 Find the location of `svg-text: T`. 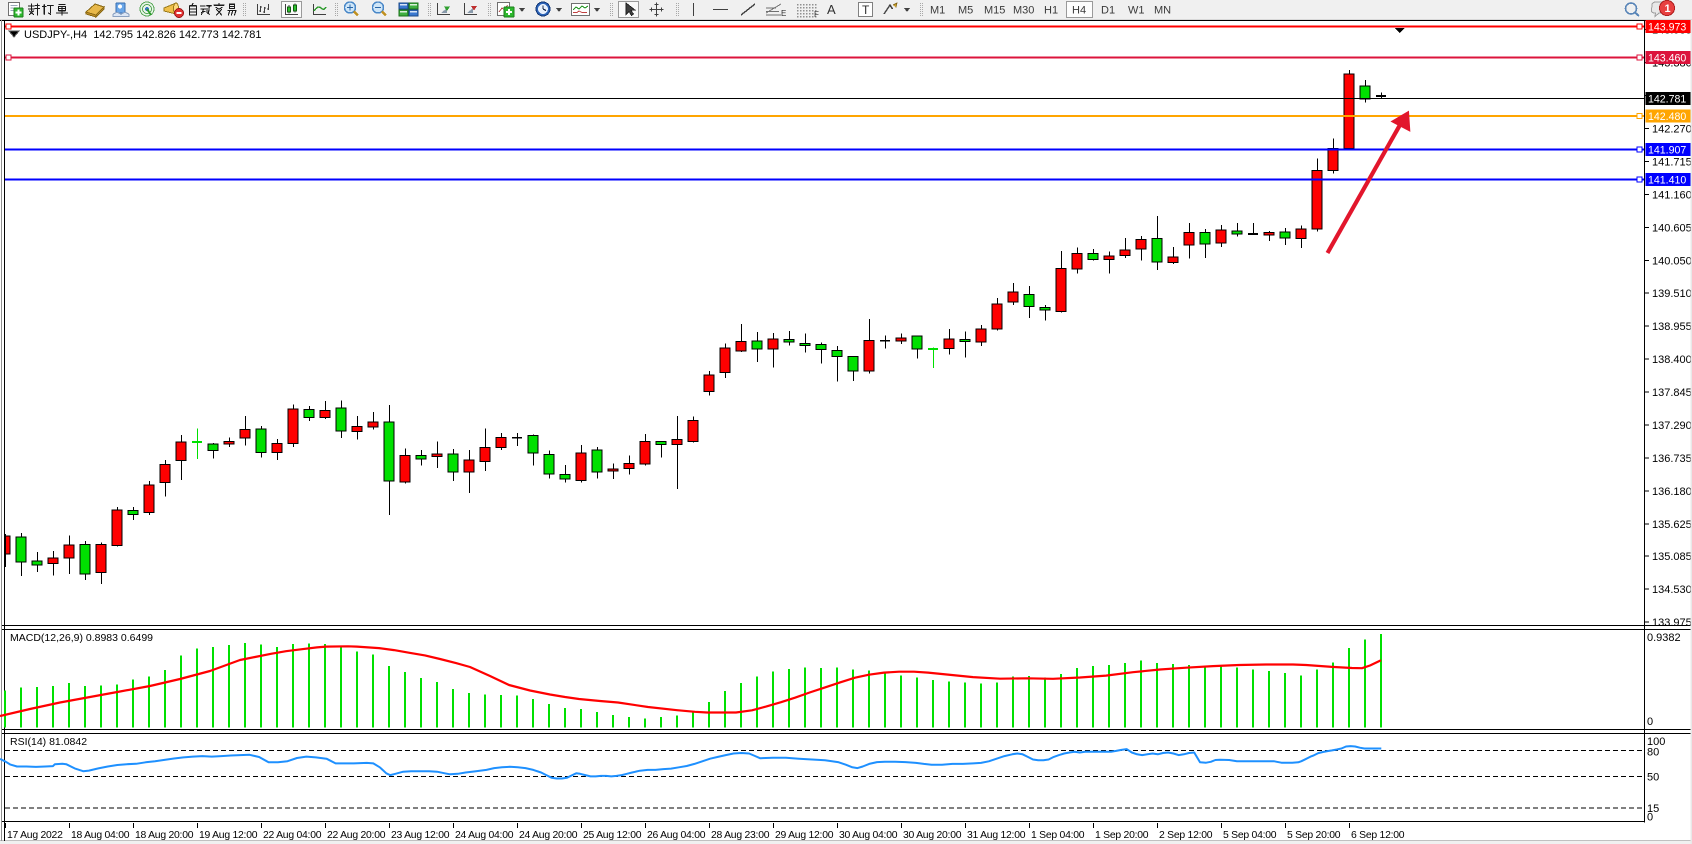

svg-text: T is located at coordinates (866, 10).